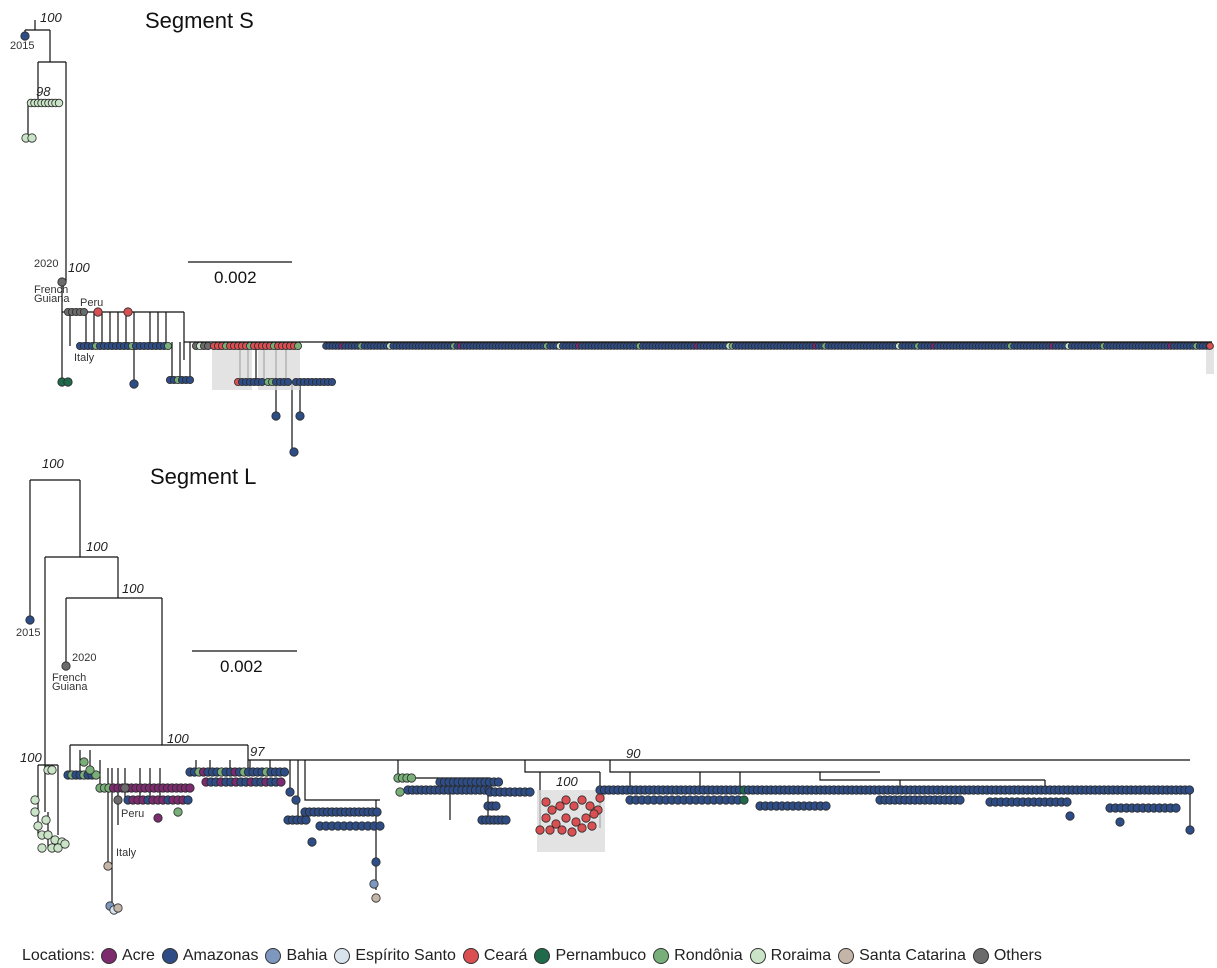  What do you see at coordinates (178, 738) in the screenshot?
I see `segment-l-bootstrap-5: 100` at bounding box center [178, 738].